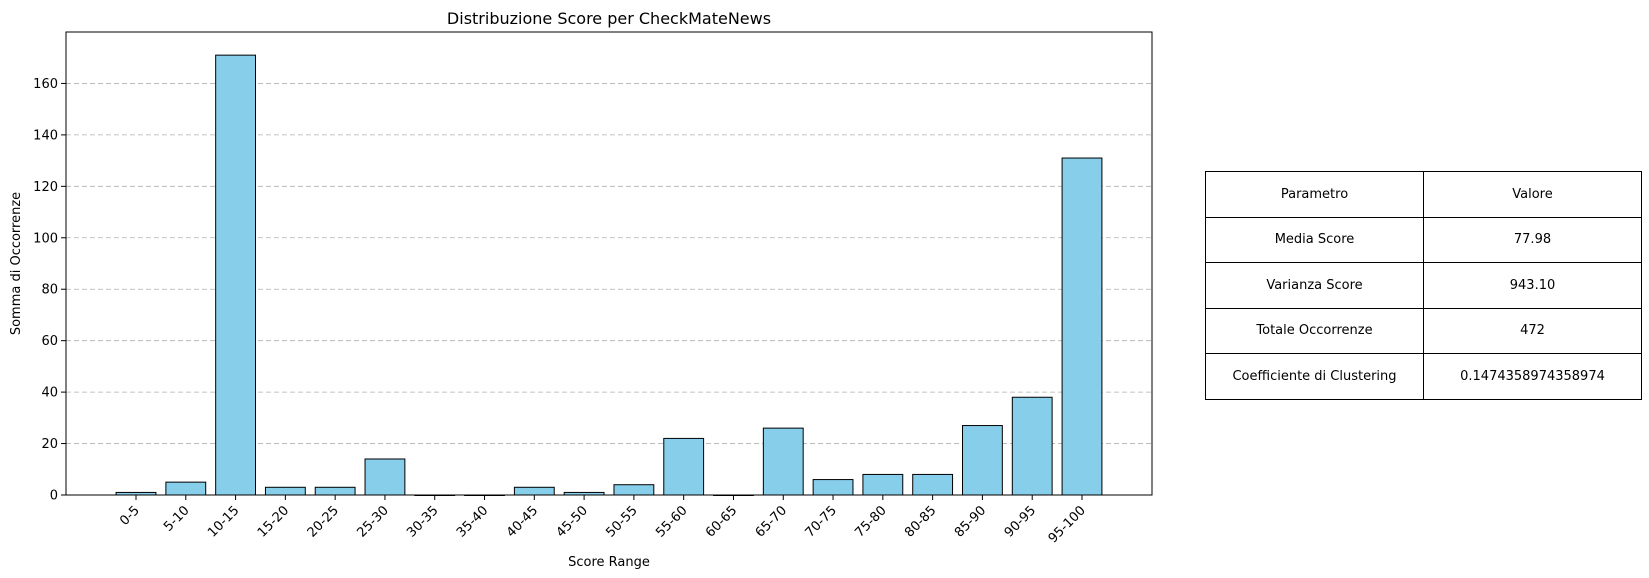  Describe the element at coordinates (1532, 376) in the screenshot. I see `value-cell: 0.1474358974358974` at that location.